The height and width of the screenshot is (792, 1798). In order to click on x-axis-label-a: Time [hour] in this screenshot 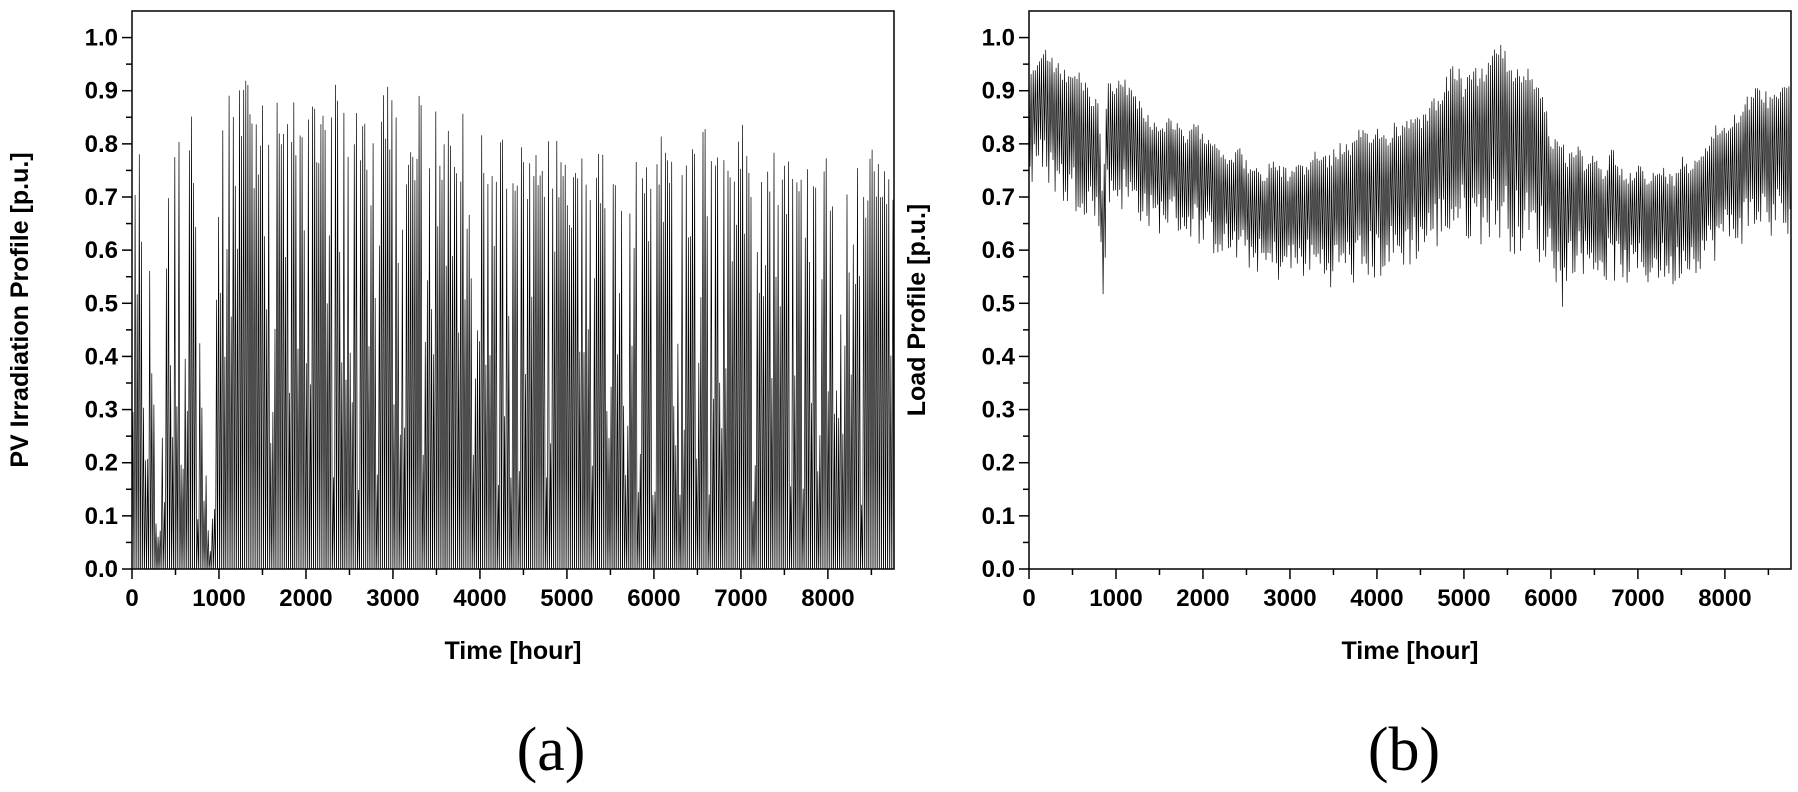, I will do `click(512, 651)`.